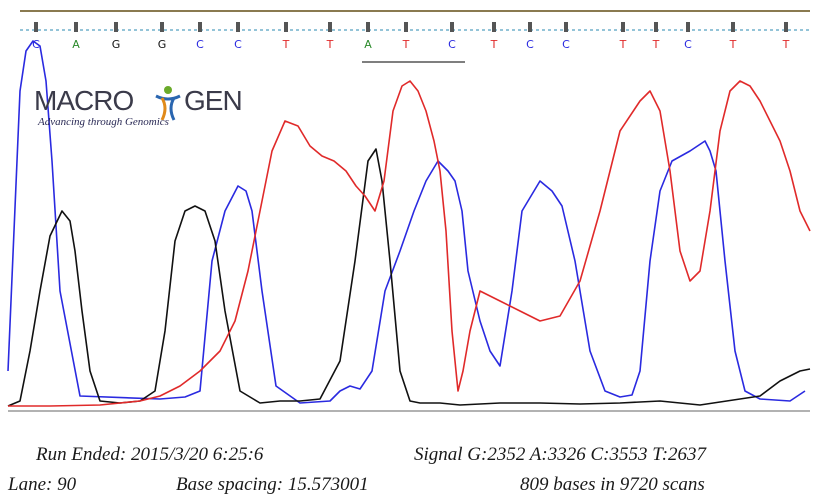 The width and height of the screenshot is (830, 499). Describe the element at coordinates (272, 484) in the screenshot. I see `base-spacing-text: Base spacing: 15.573001` at that location.